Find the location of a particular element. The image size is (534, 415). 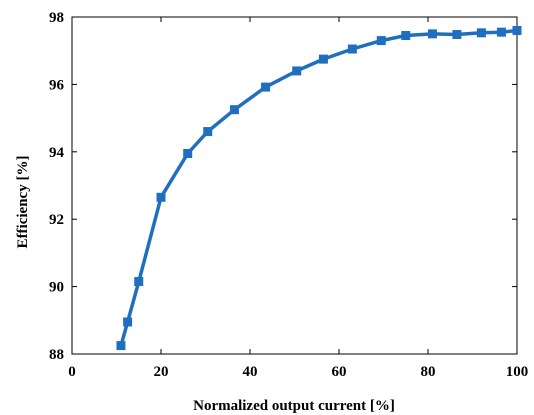

x-tick-label: 20 is located at coordinates (161, 372).